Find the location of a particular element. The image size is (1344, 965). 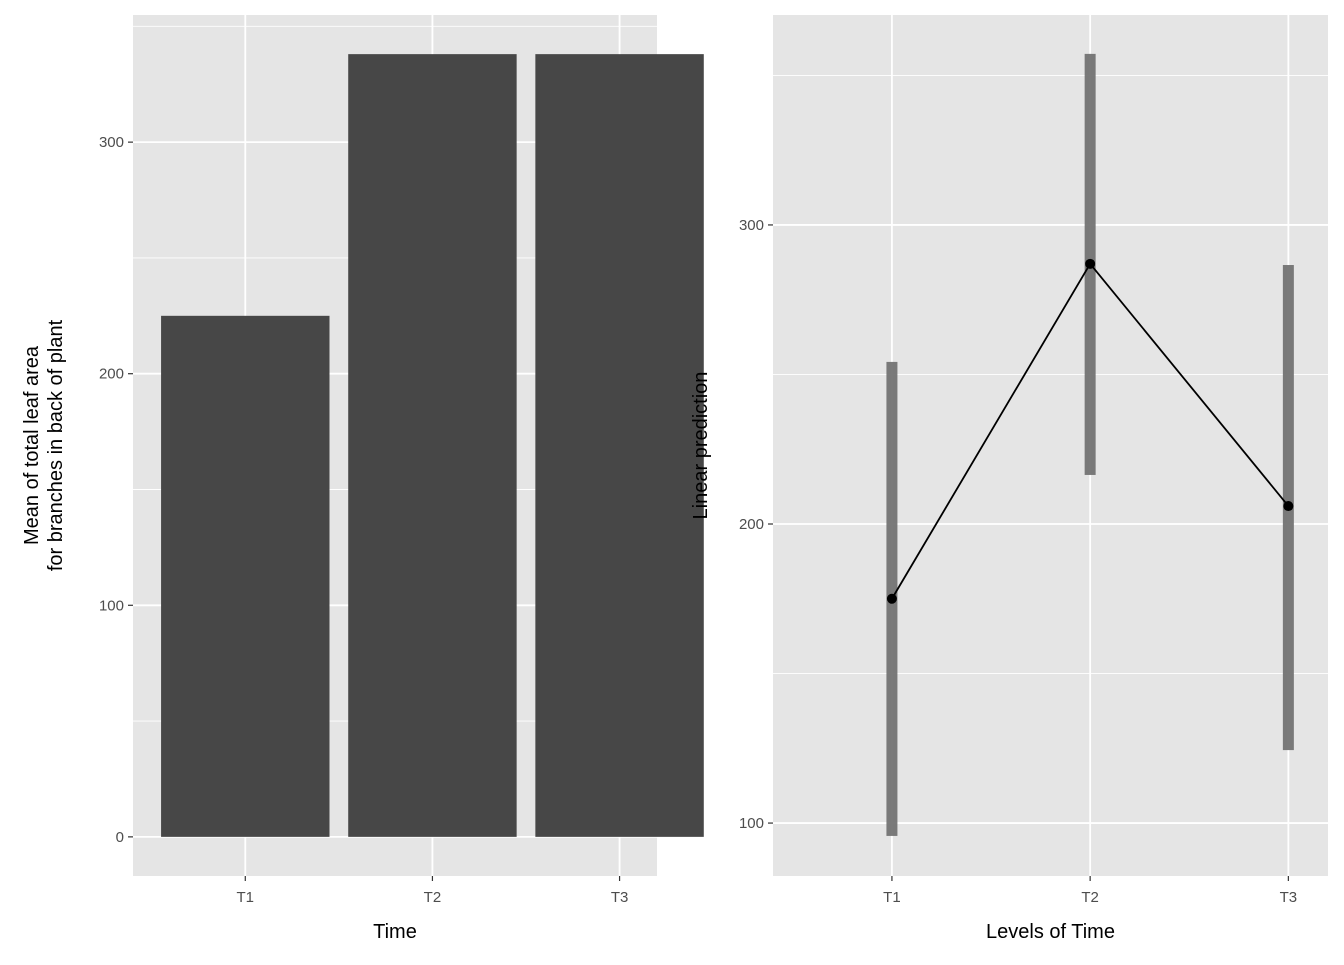

bar-T2 is located at coordinates (432, 445).